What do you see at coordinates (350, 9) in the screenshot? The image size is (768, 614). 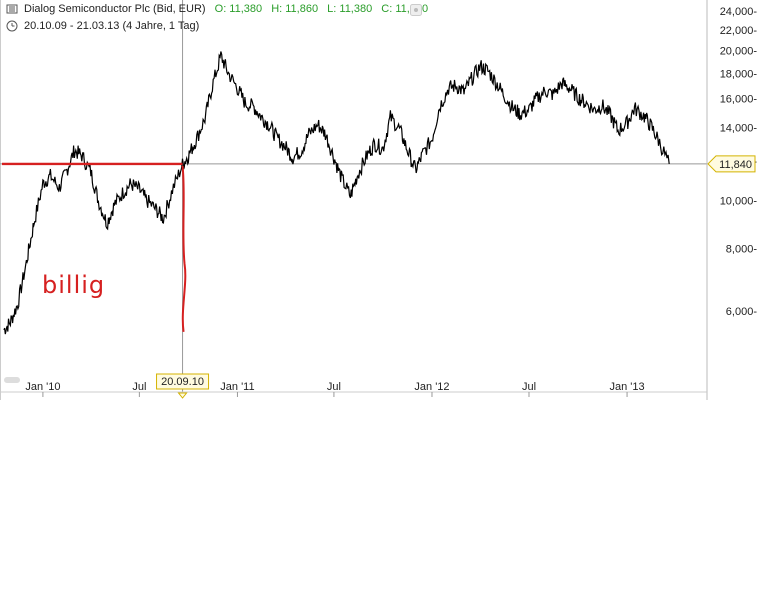 I see `low-value: L: 11,380` at bounding box center [350, 9].